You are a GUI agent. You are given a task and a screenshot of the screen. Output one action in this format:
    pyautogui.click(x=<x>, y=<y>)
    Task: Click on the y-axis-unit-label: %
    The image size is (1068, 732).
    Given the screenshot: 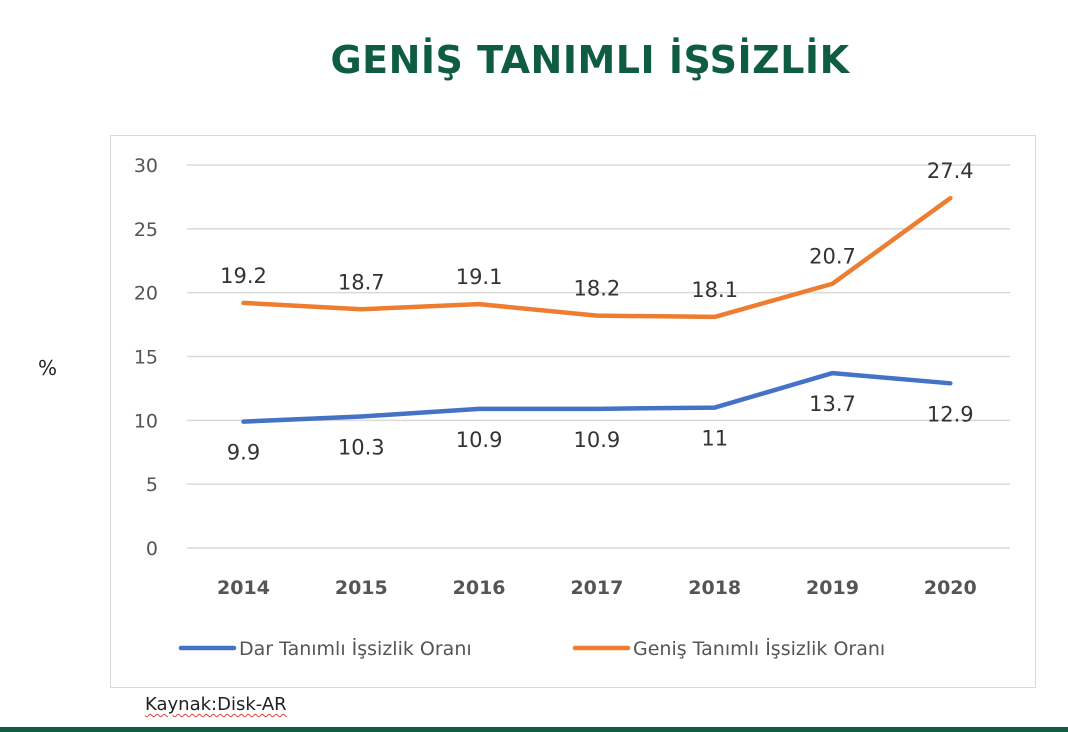 What is the action you would take?
    pyautogui.click(x=48, y=368)
    